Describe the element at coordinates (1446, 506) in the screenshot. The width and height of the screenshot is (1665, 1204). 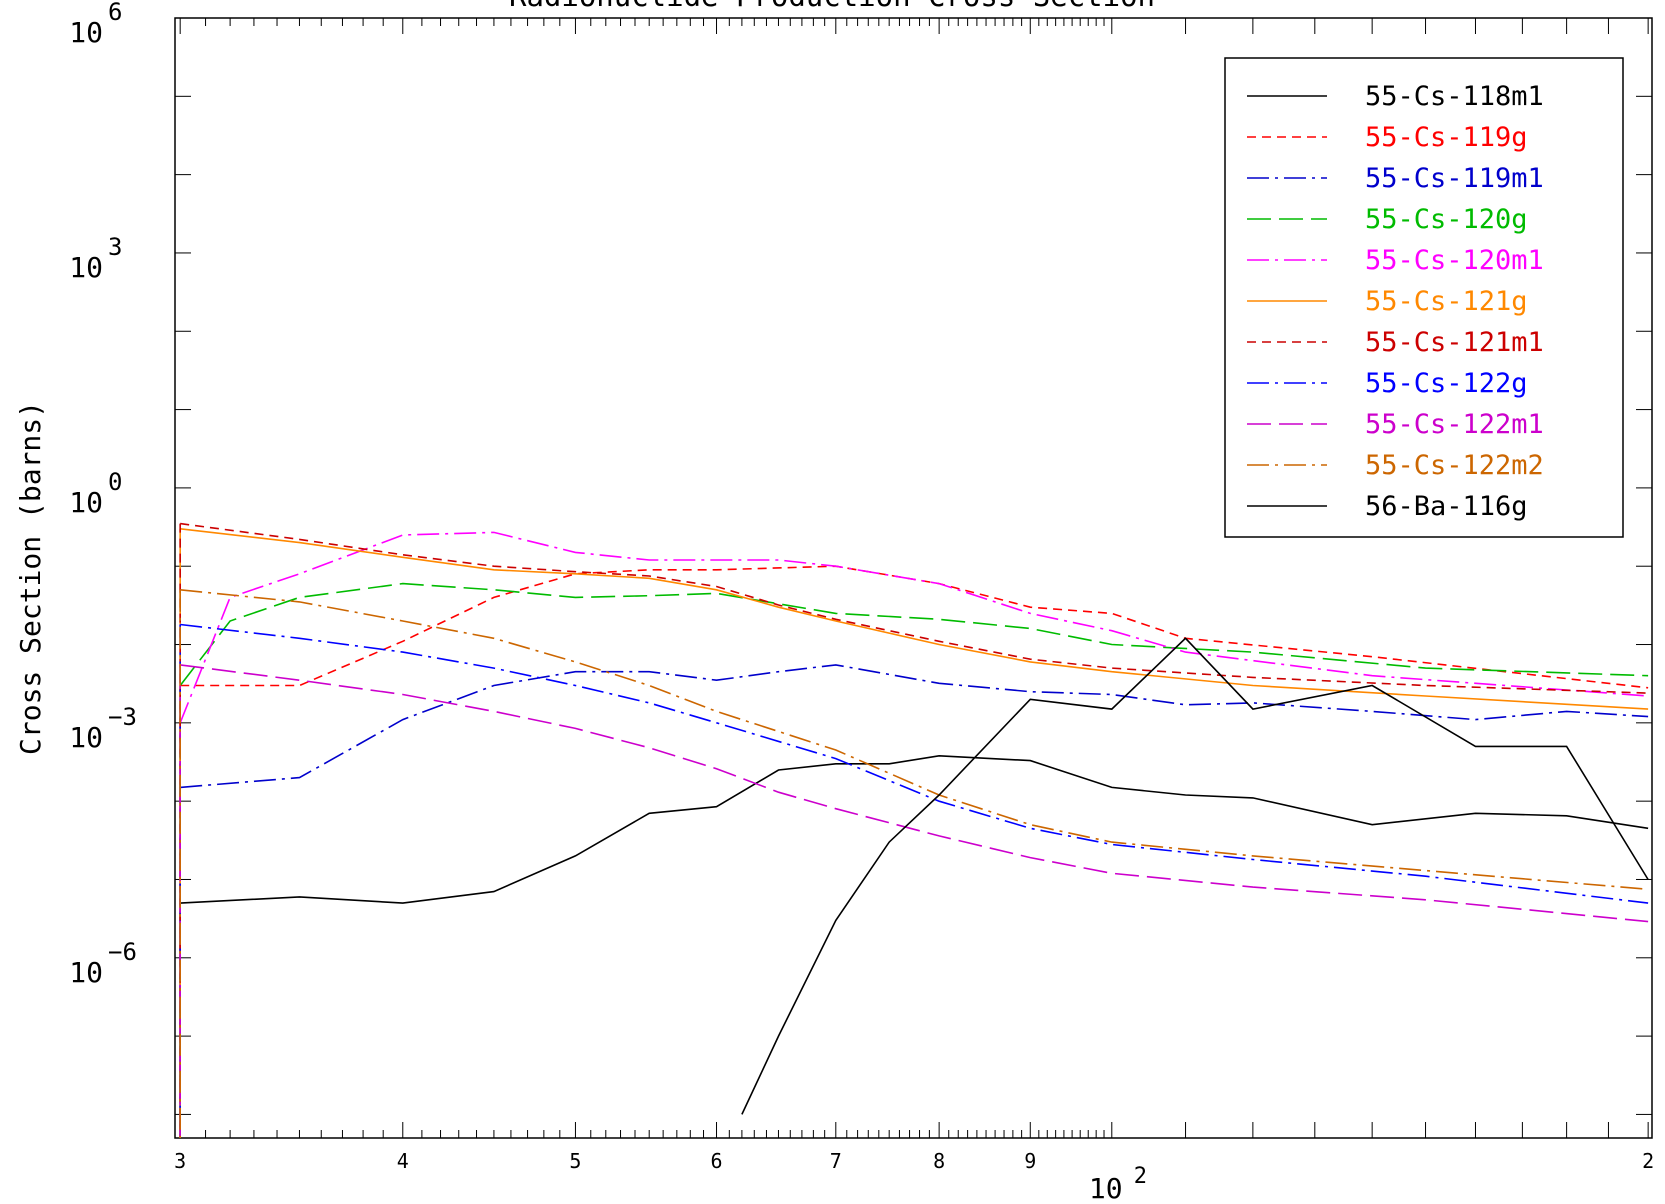
I see `legend-label-11: 56-Ba-116g` at that location.